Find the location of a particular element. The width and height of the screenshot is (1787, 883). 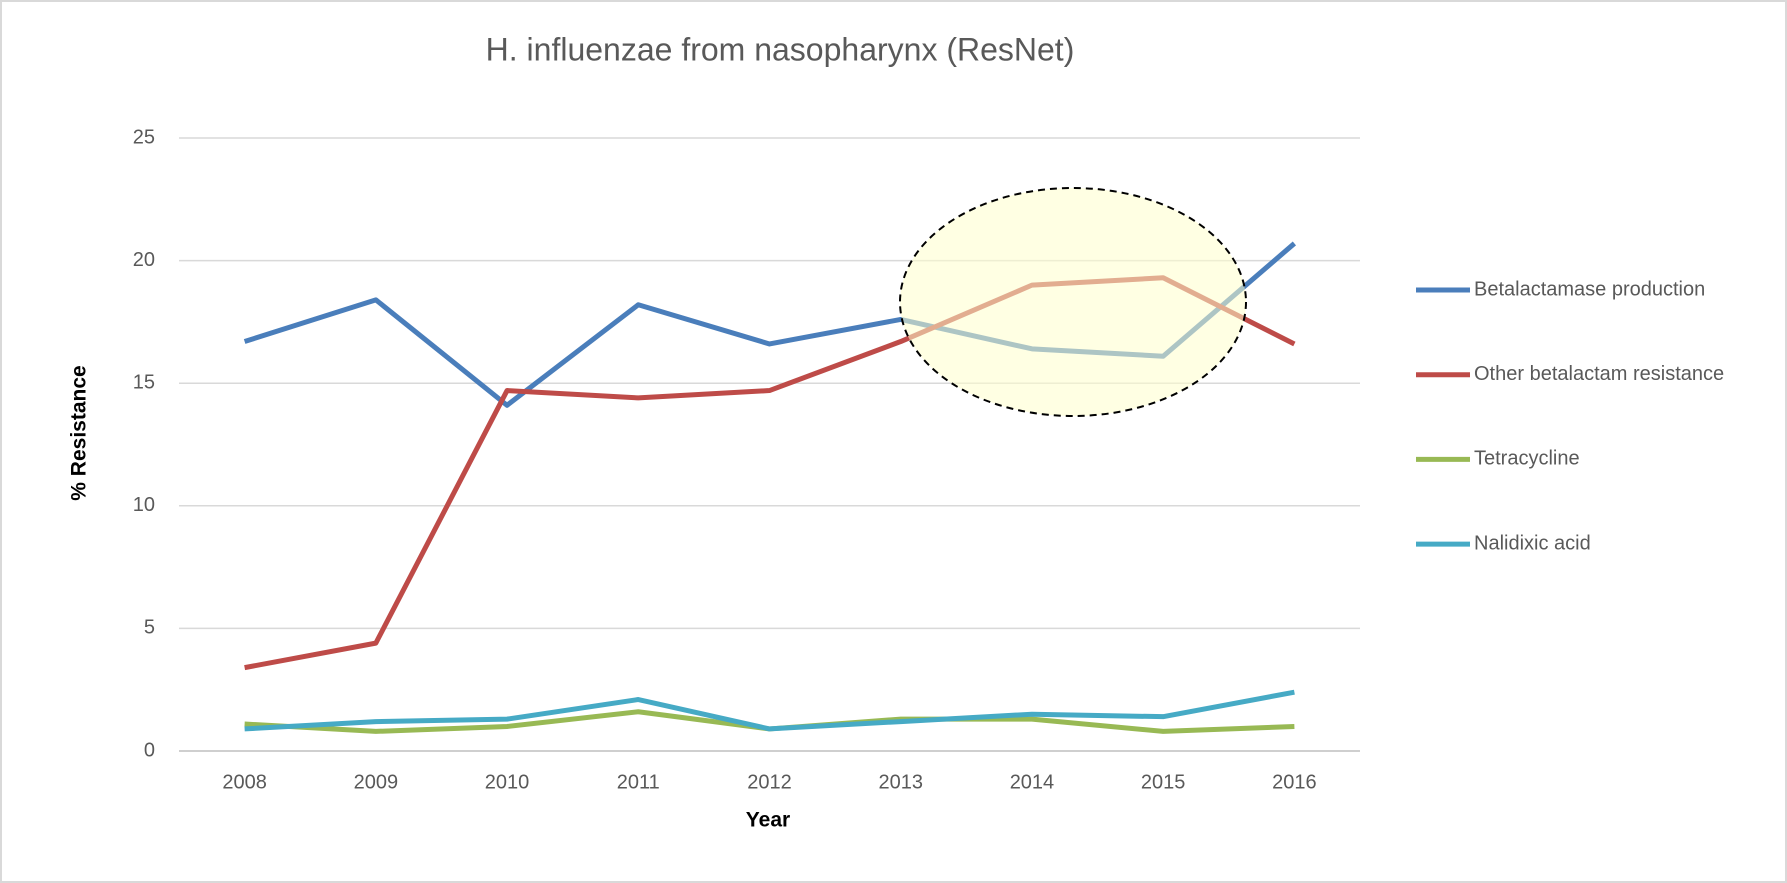

legend-label: Tetracycline is located at coordinates (1527, 459).